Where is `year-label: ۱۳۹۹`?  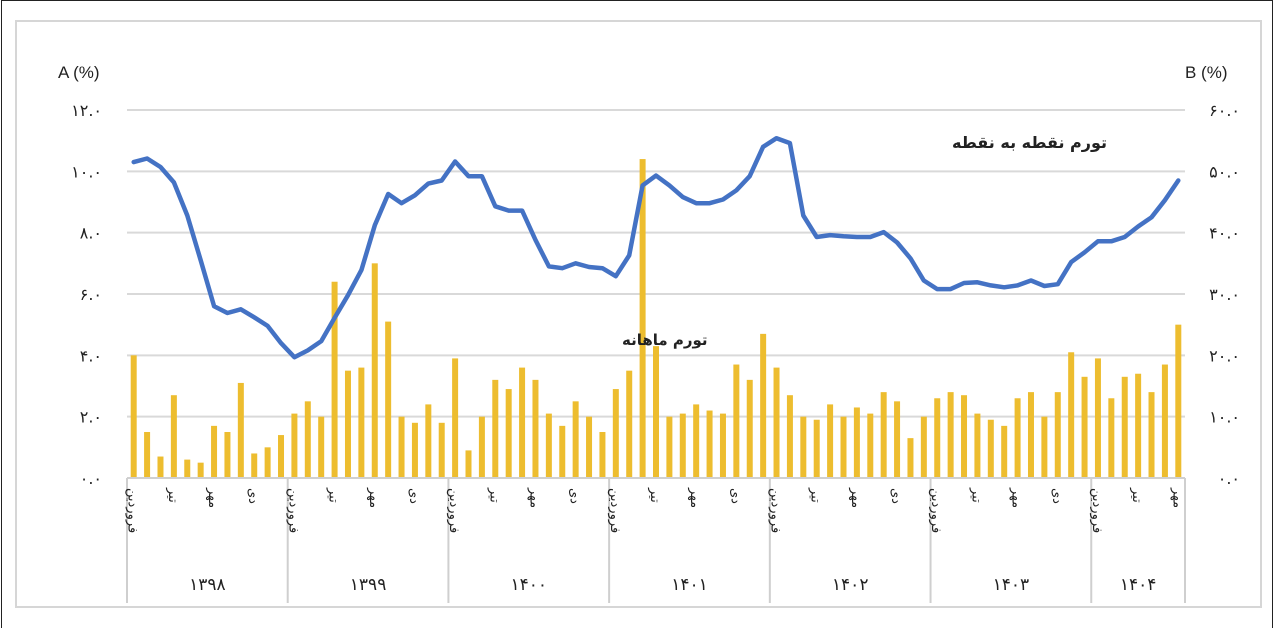 year-label: ۱۳۹۹ is located at coordinates (368, 585).